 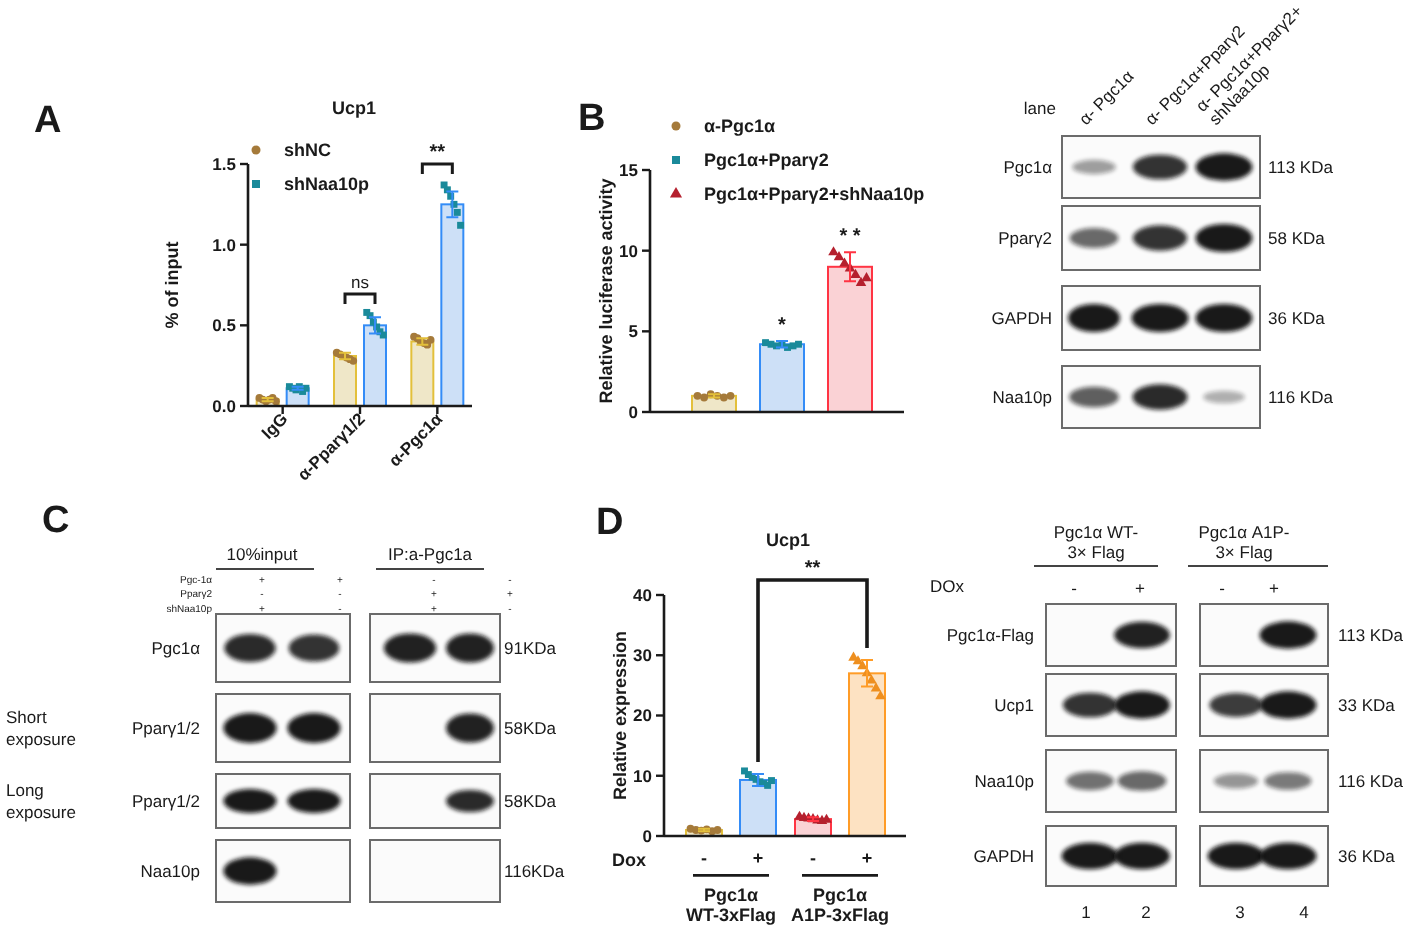 What do you see at coordinates (629, 860) in the screenshot?
I see `x-axis-title: Dox` at bounding box center [629, 860].